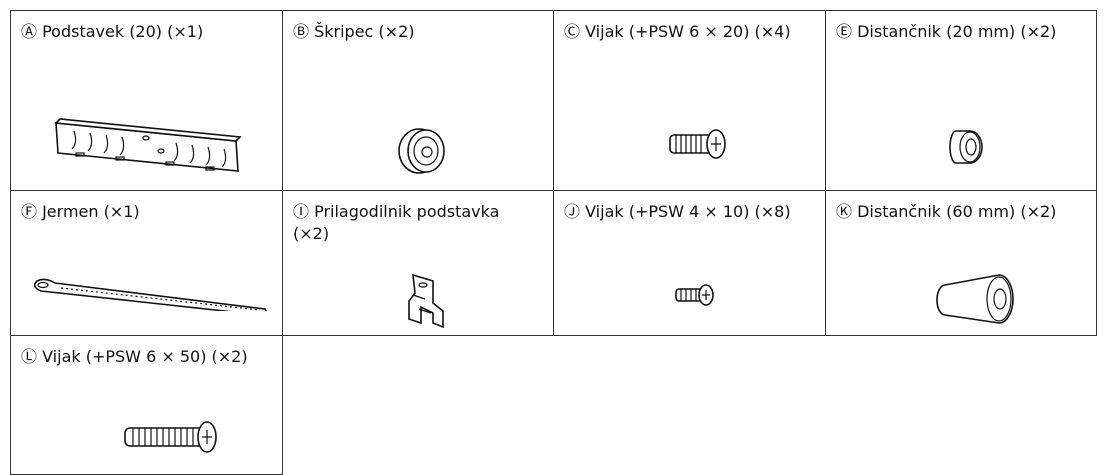 Image resolution: width=1106 pixels, height=475 pixels. Describe the element at coordinates (396, 222) in the screenshot. I see `part-label: Ⓘ Prilagodilnik podstavka (×2)` at that location.